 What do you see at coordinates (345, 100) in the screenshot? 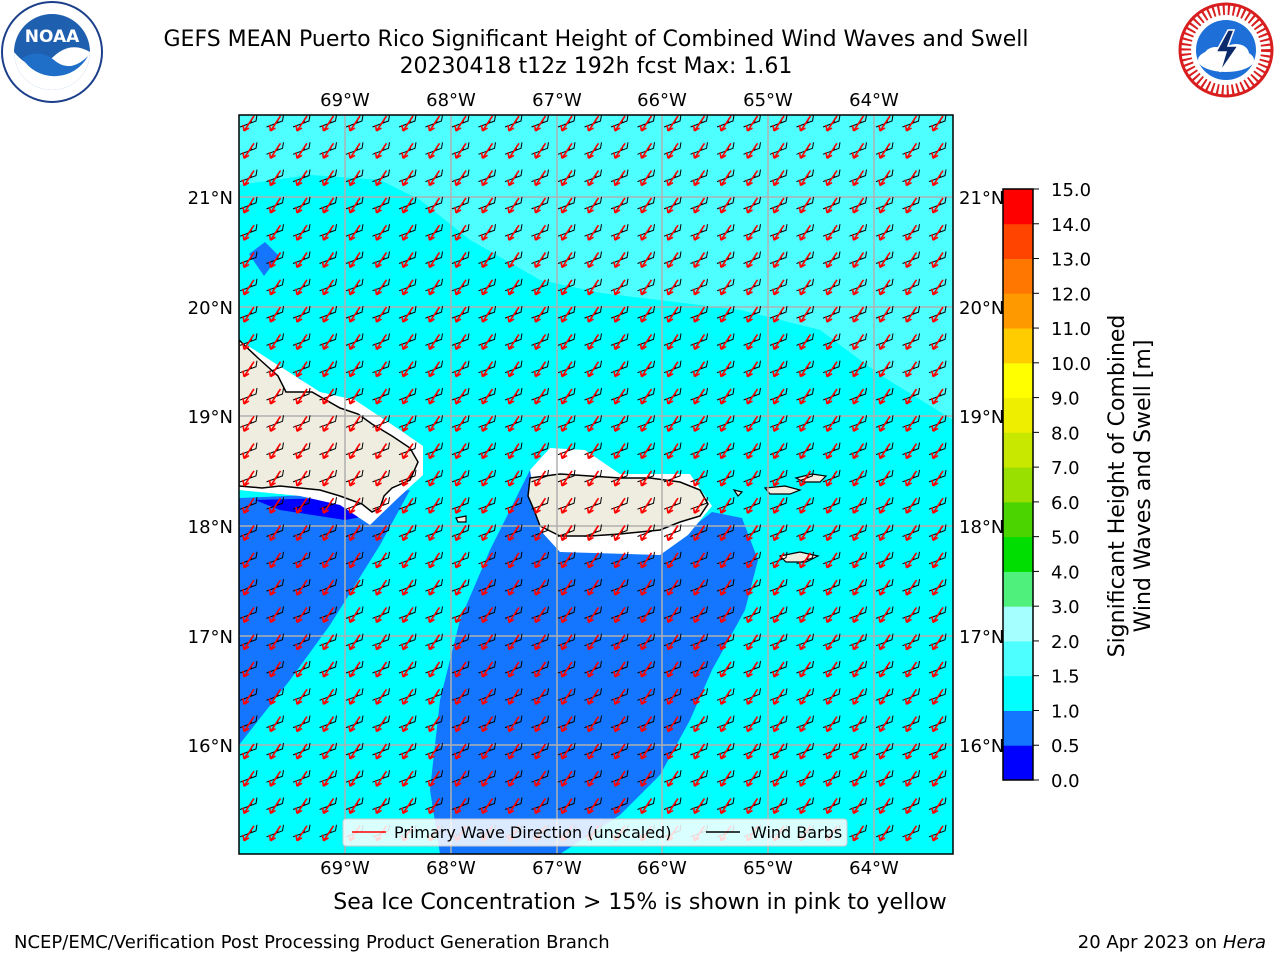
I see `lon-label-top: 69°W` at bounding box center [345, 100].